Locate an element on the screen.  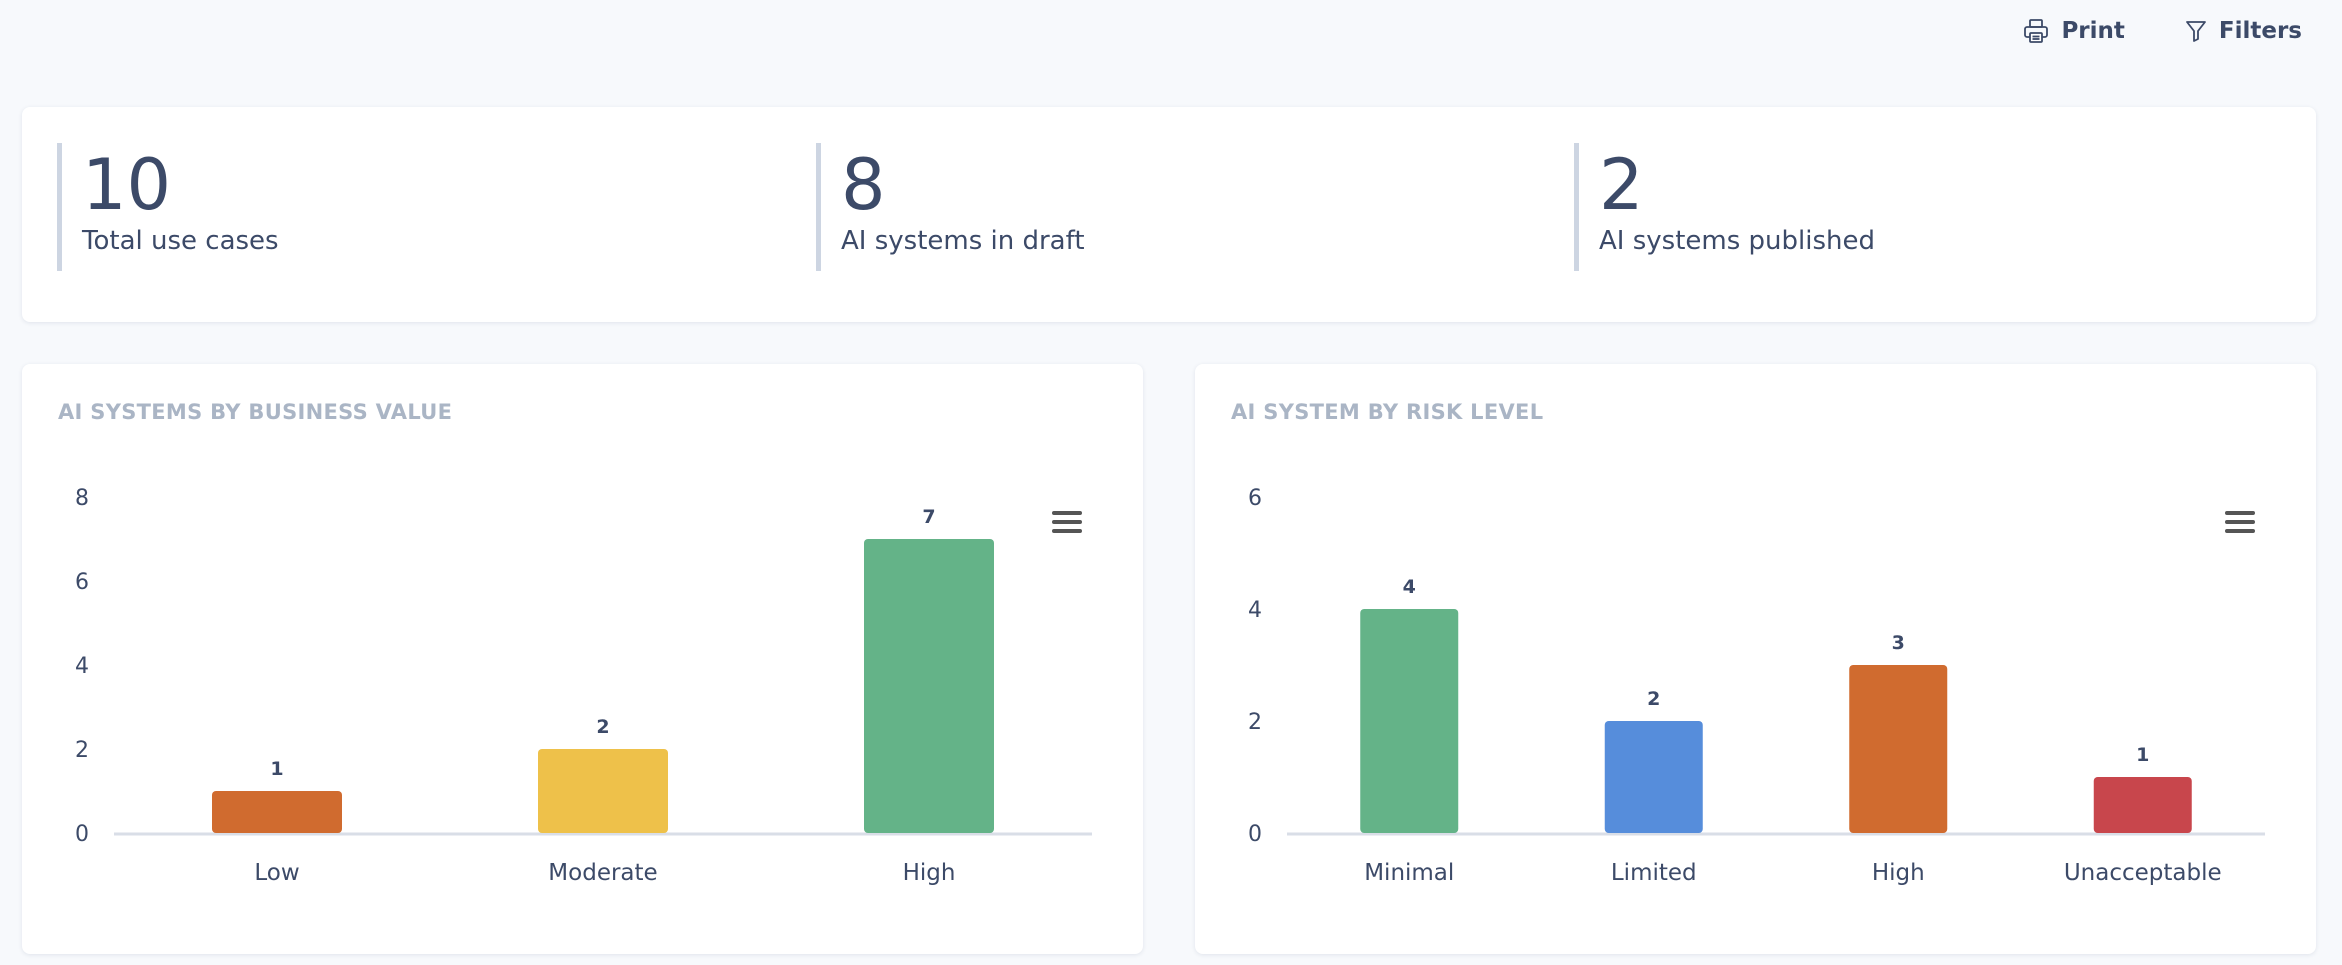
printer-icon is located at coordinates (2036, 31).